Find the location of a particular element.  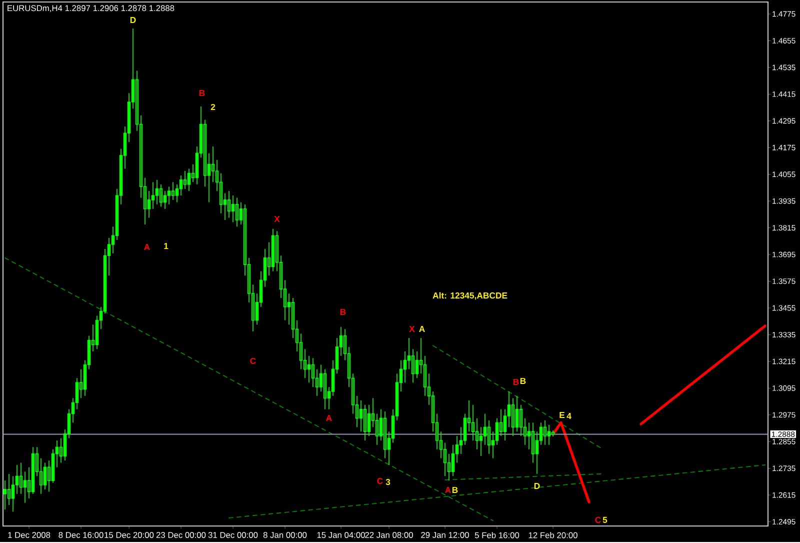

x-tick-label: 23 Dec 00:00 is located at coordinates (181, 535).